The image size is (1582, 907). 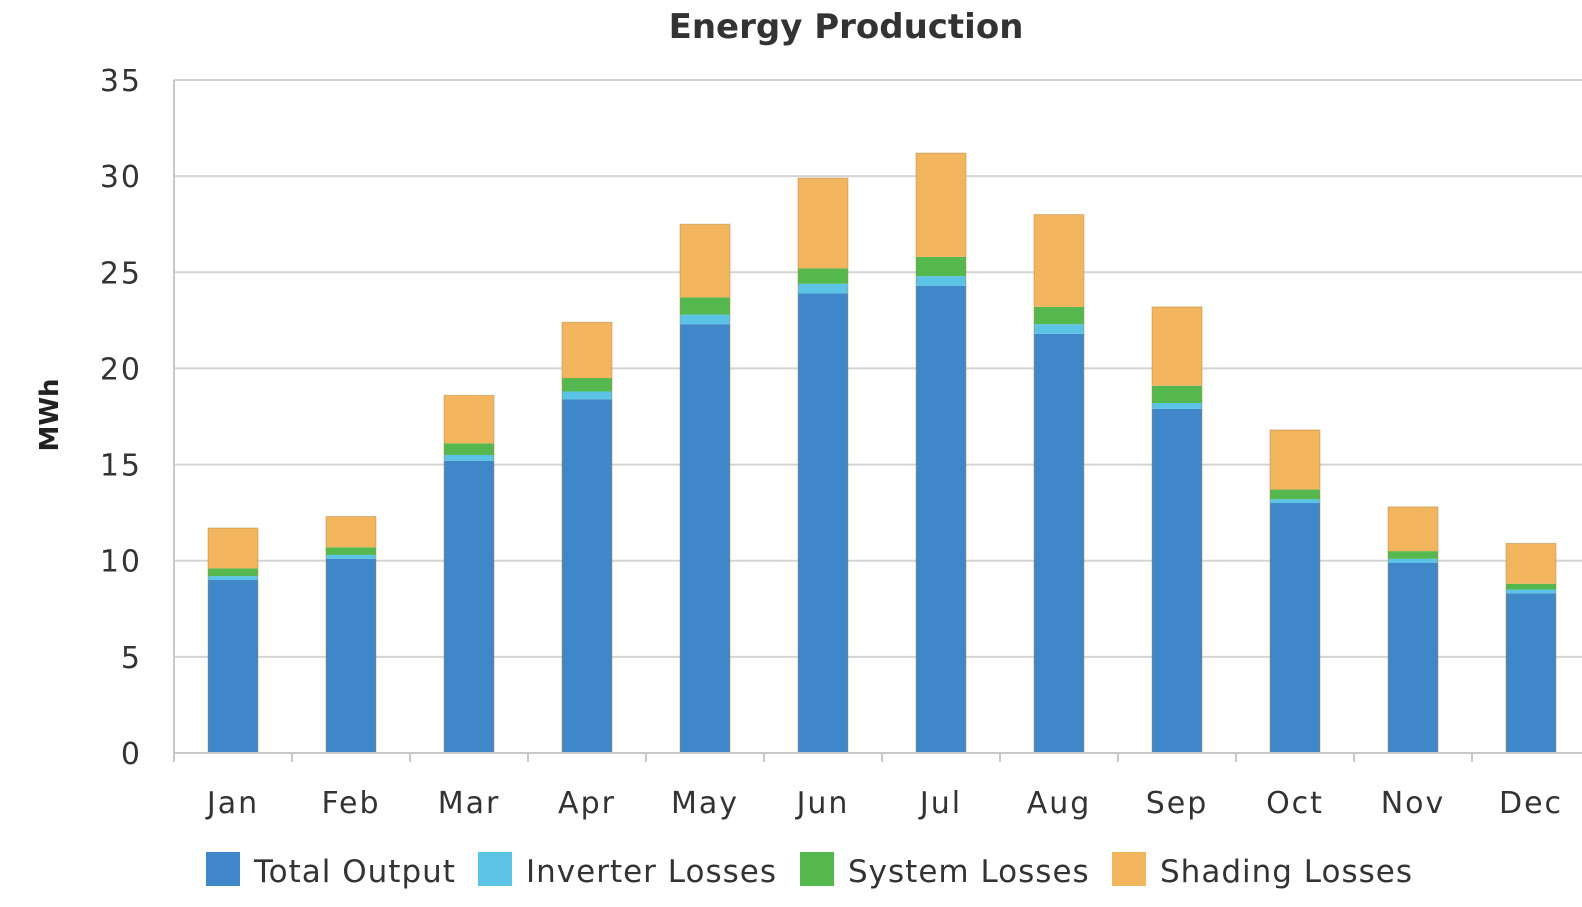 I want to click on bar-sep-system-losses, so click(x=1177, y=394).